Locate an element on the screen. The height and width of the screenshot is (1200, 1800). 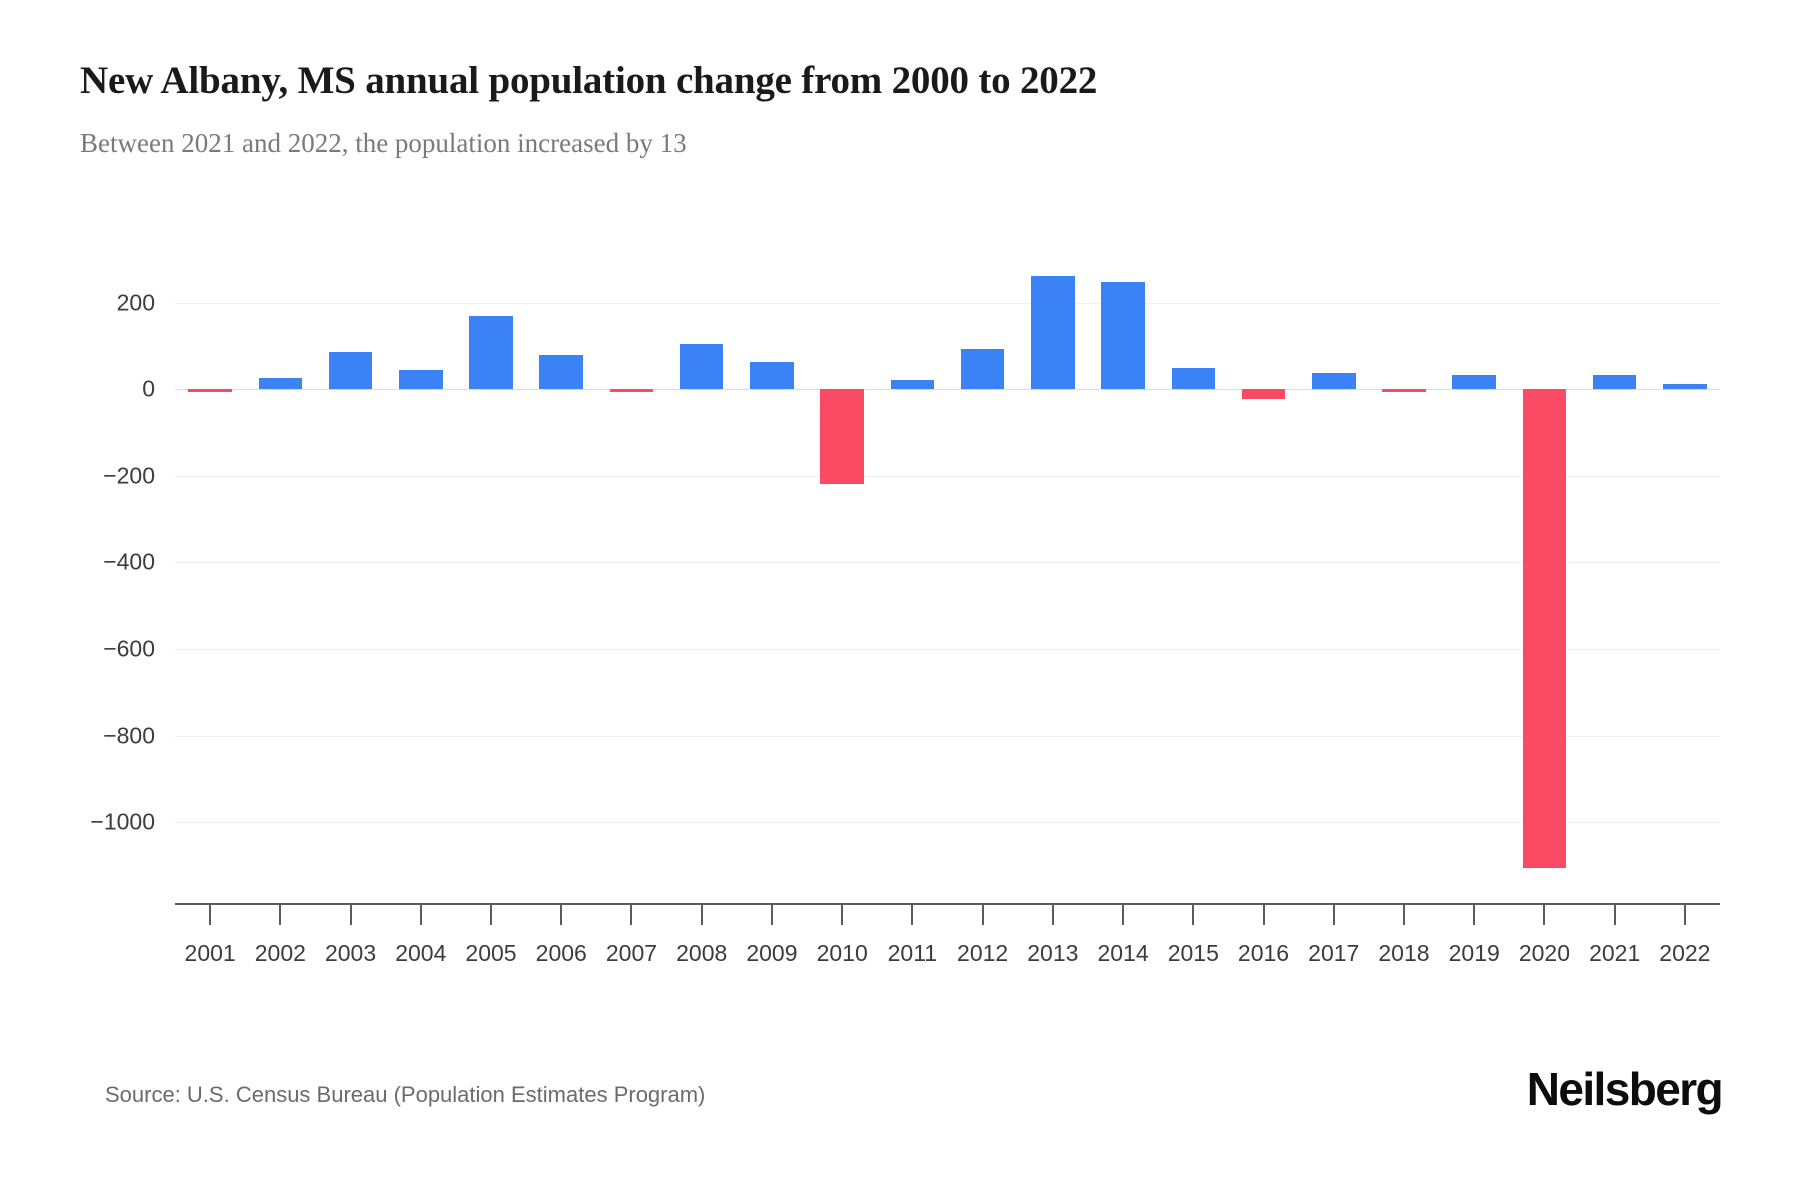
bar-2016 is located at coordinates (1263, 394).